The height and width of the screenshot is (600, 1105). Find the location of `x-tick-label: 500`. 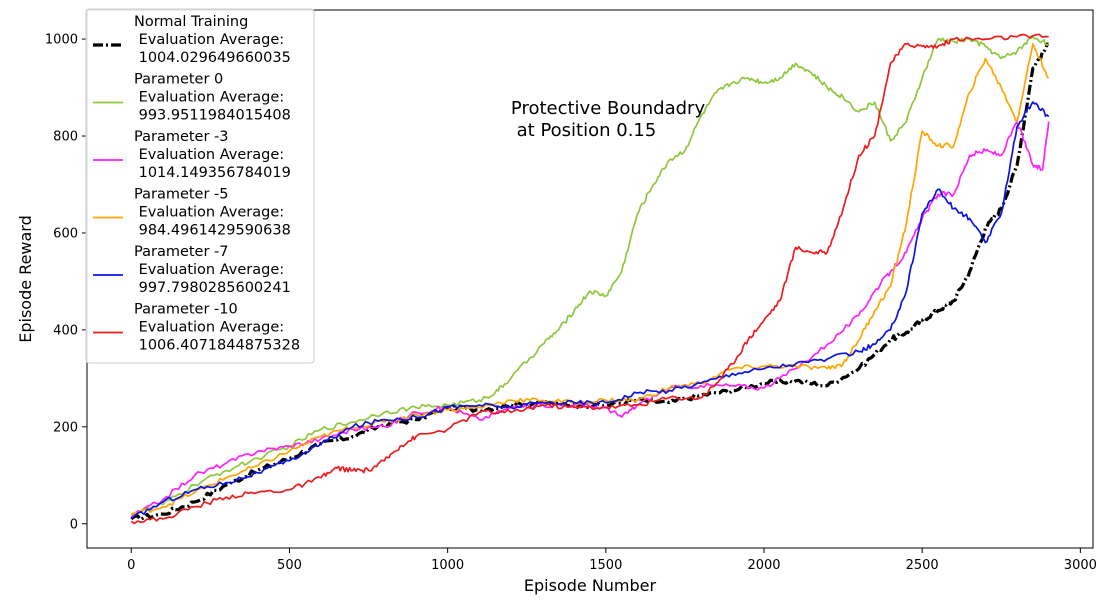

x-tick-label: 500 is located at coordinates (289, 565).